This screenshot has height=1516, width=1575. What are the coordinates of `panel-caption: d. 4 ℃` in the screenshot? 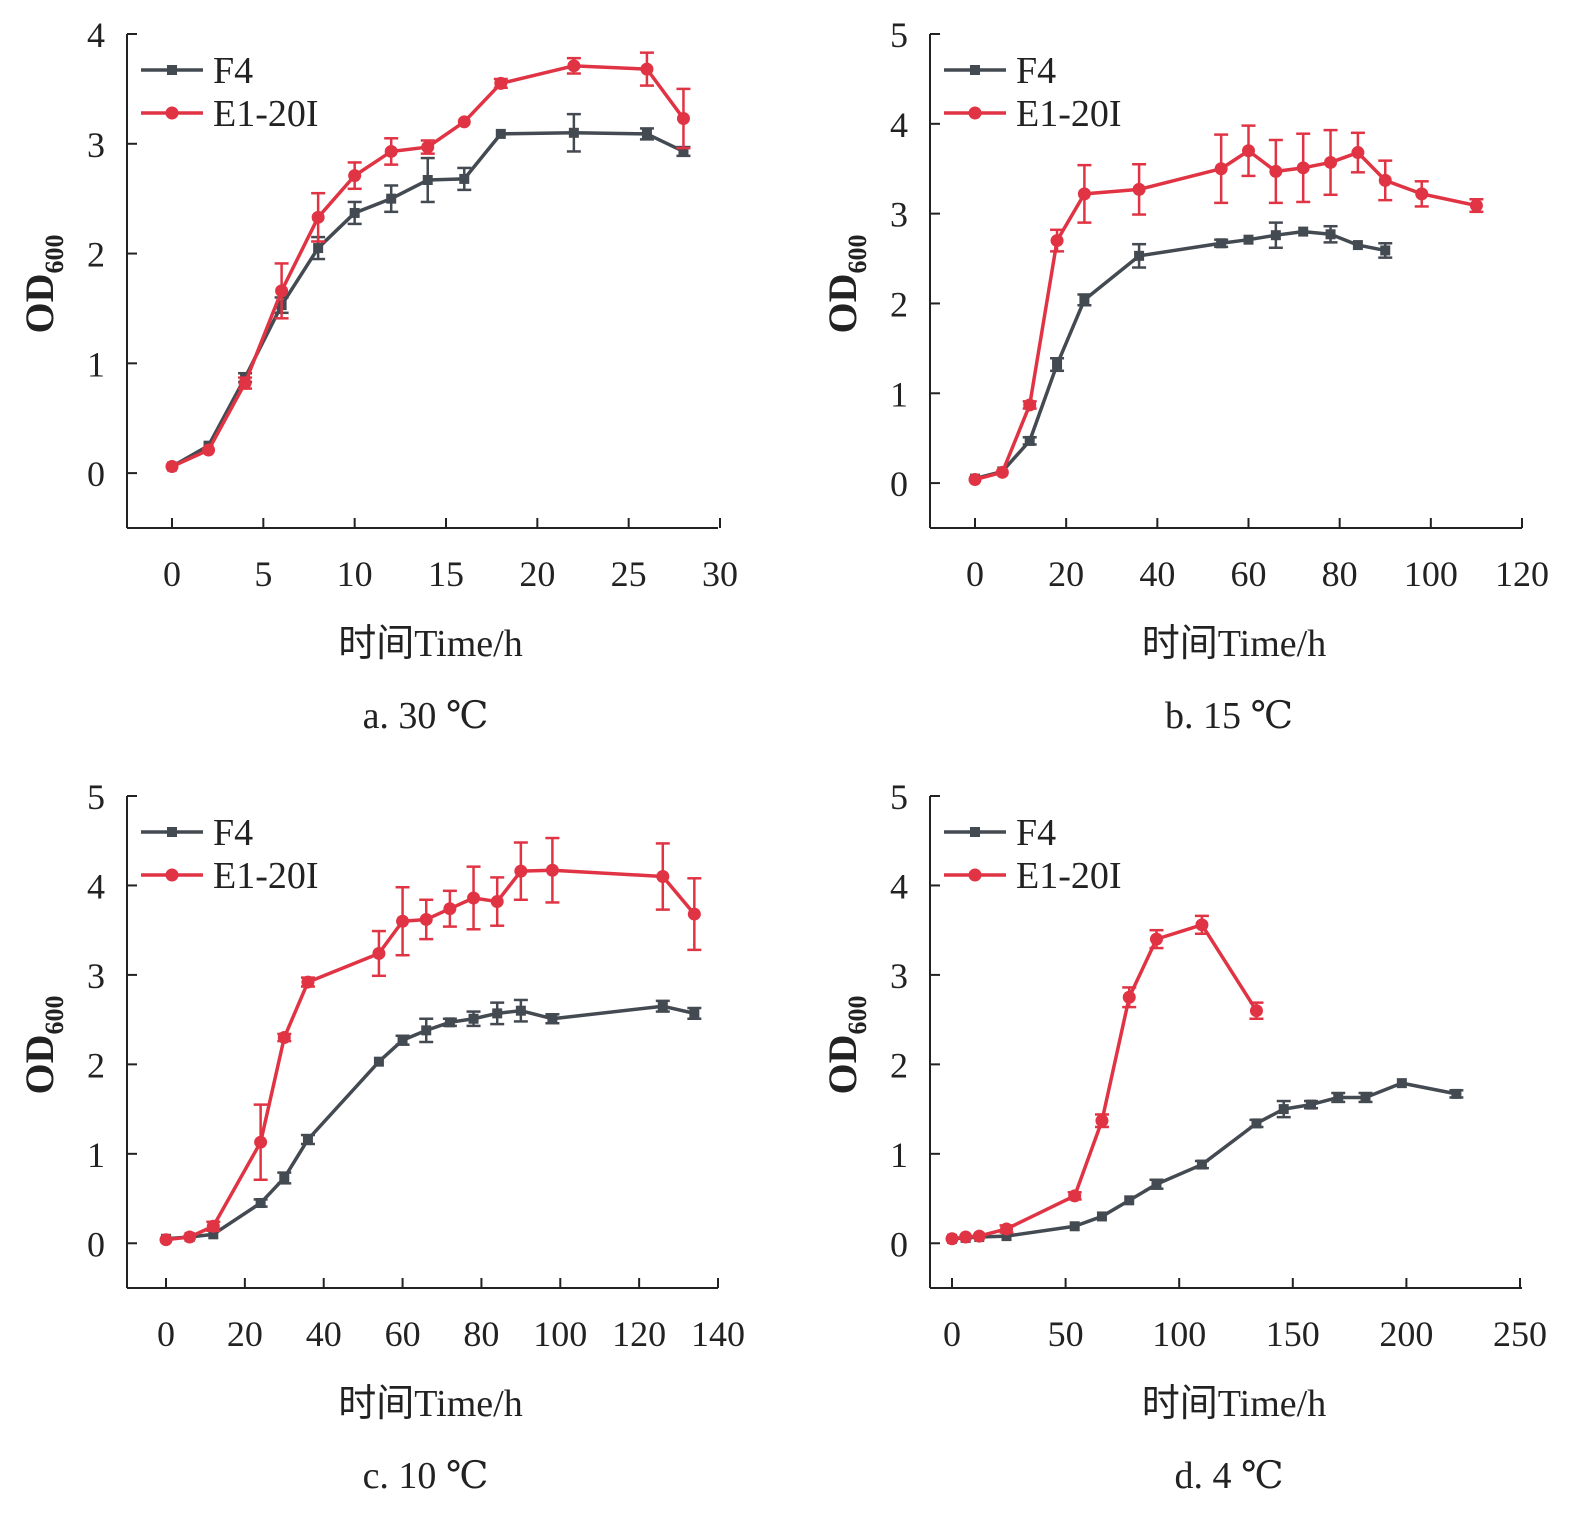 It's located at (1228, 1476).